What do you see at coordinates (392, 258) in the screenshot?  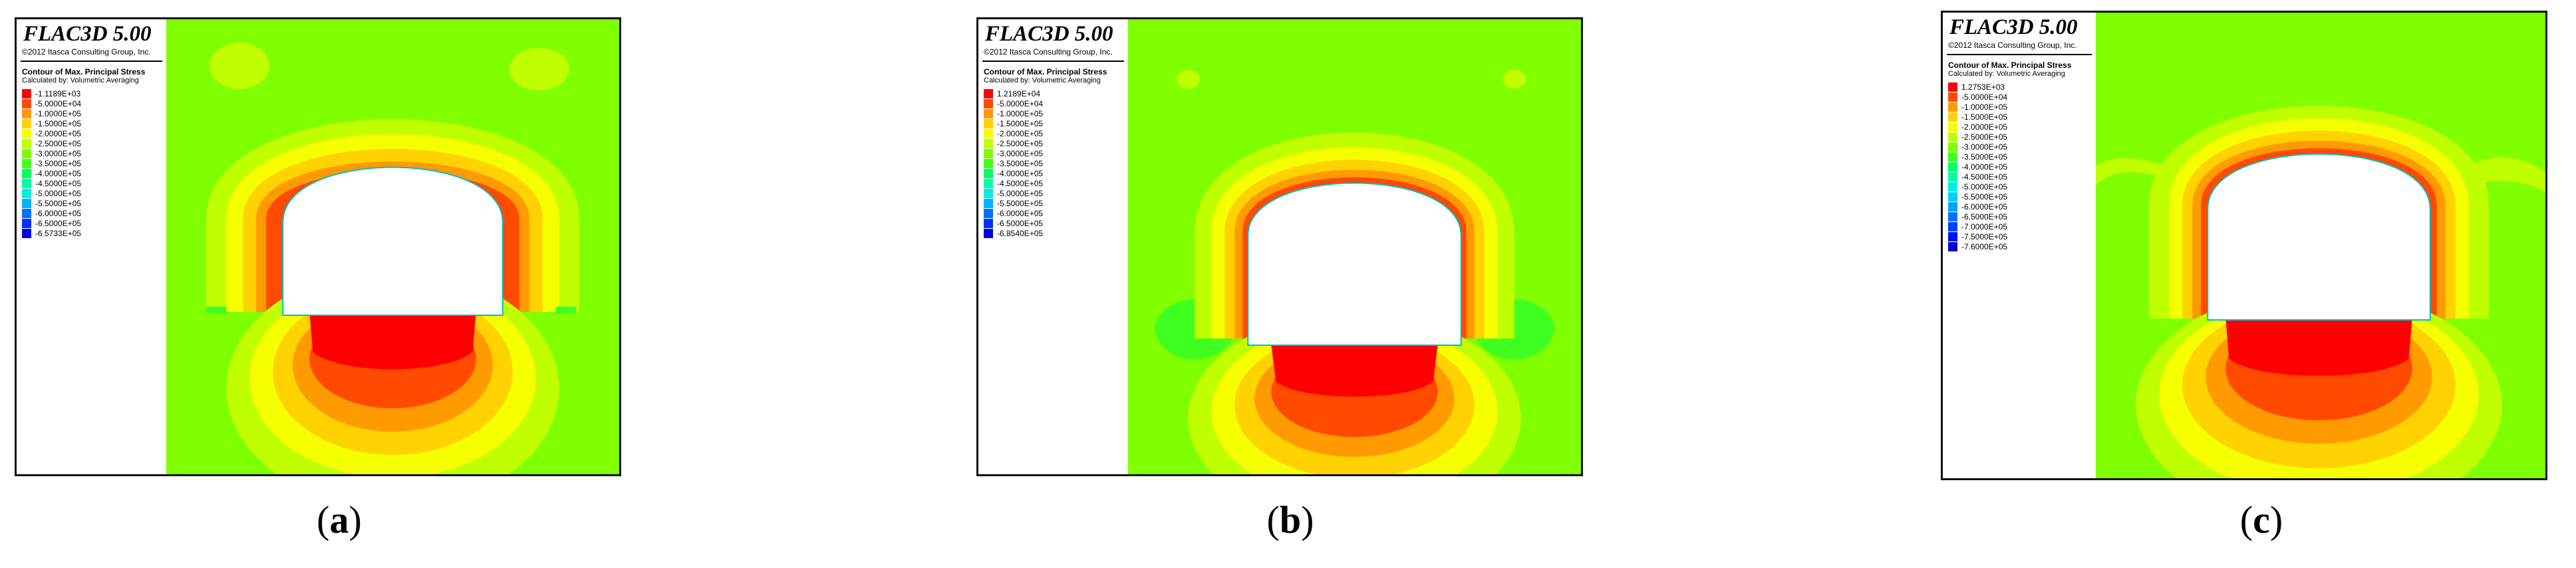 I see `stress-contour-a` at bounding box center [392, 258].